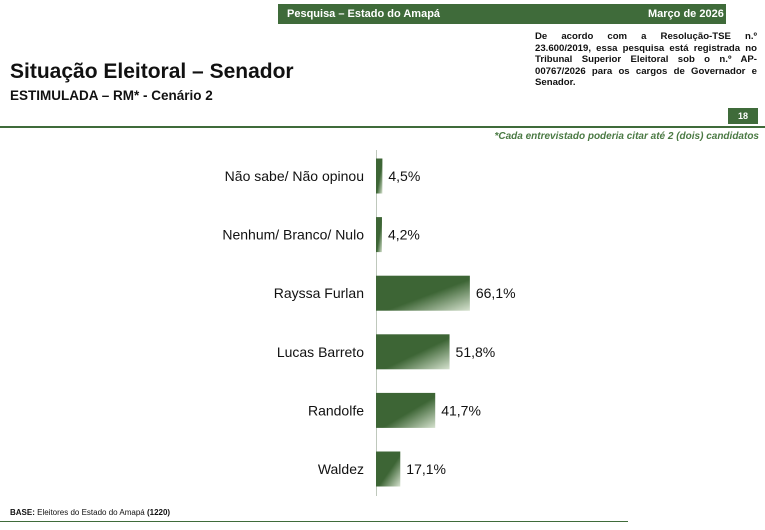 The width and height of the screenshot is (765, 530). Describe the element at coordinates (111, 95) in the screenshot. I see `page-subtitle: ESTIMULADA – RM* - Cenário 2` at that location.